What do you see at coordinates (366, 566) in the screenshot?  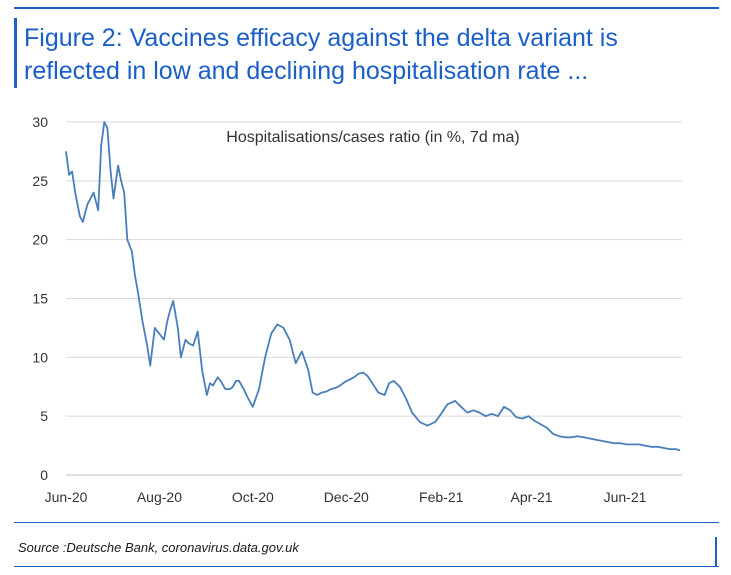 I see `bottom-rule` at bounding box center [366, 566].